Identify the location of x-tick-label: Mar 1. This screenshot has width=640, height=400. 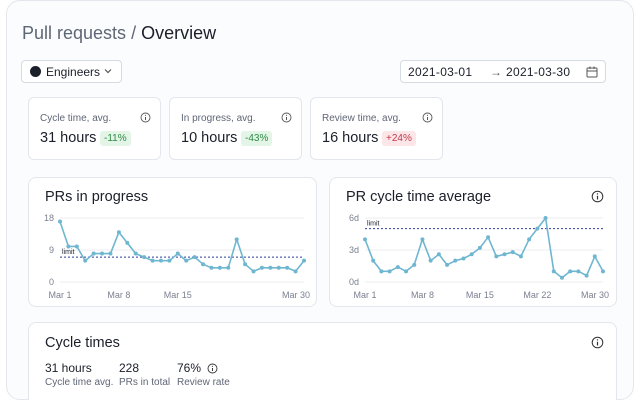
(59, 295).